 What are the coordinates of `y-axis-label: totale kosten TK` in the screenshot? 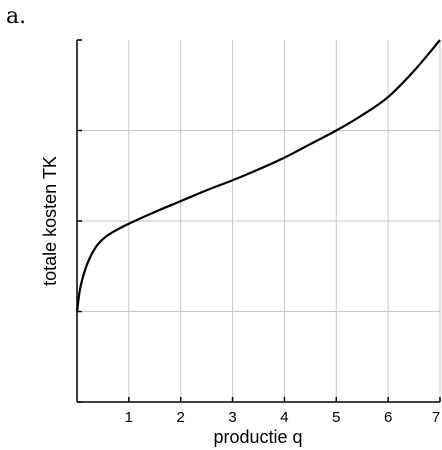 It's located at (50, 221).